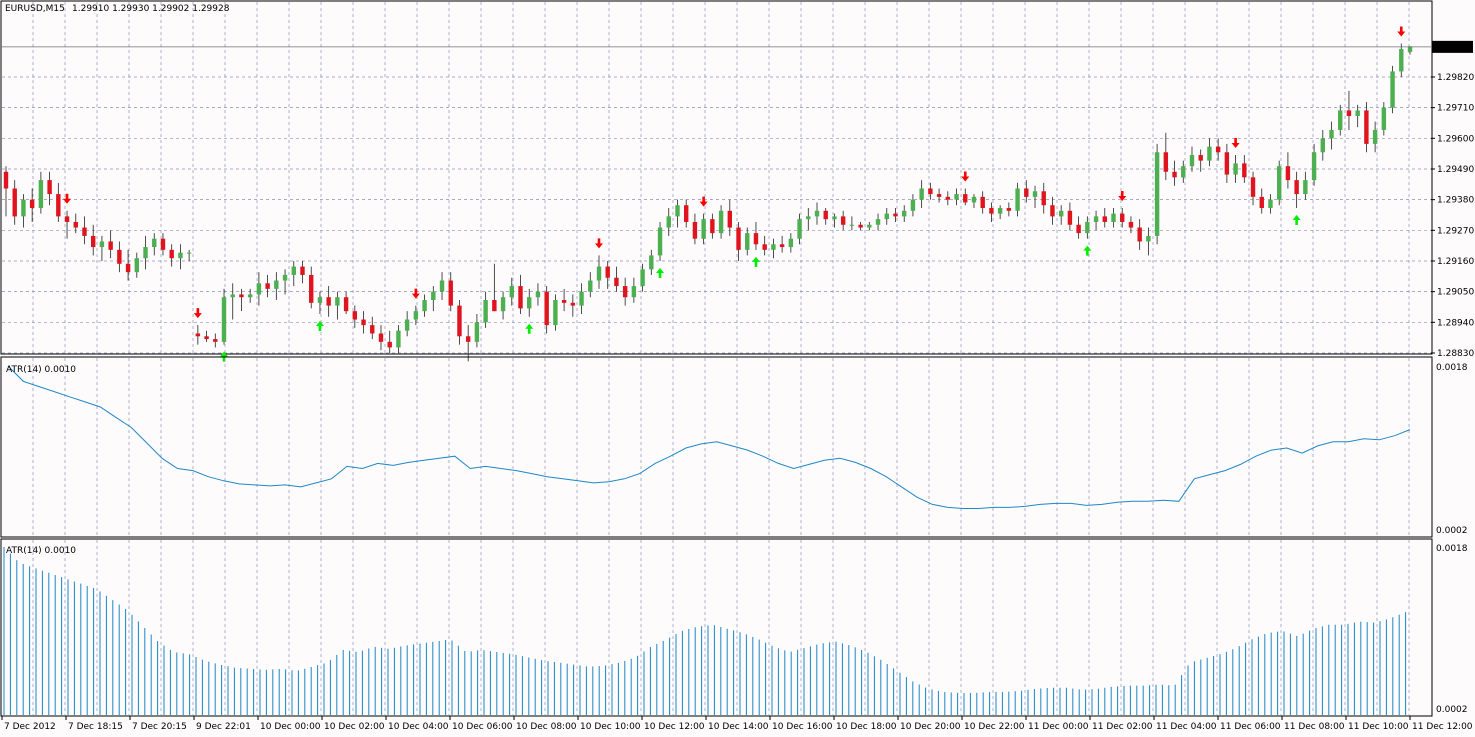 The width and height of the screenshot is (1475, 737). I want to click on time-tick-label: 11 Dec 10:00, so click(1378, 727).